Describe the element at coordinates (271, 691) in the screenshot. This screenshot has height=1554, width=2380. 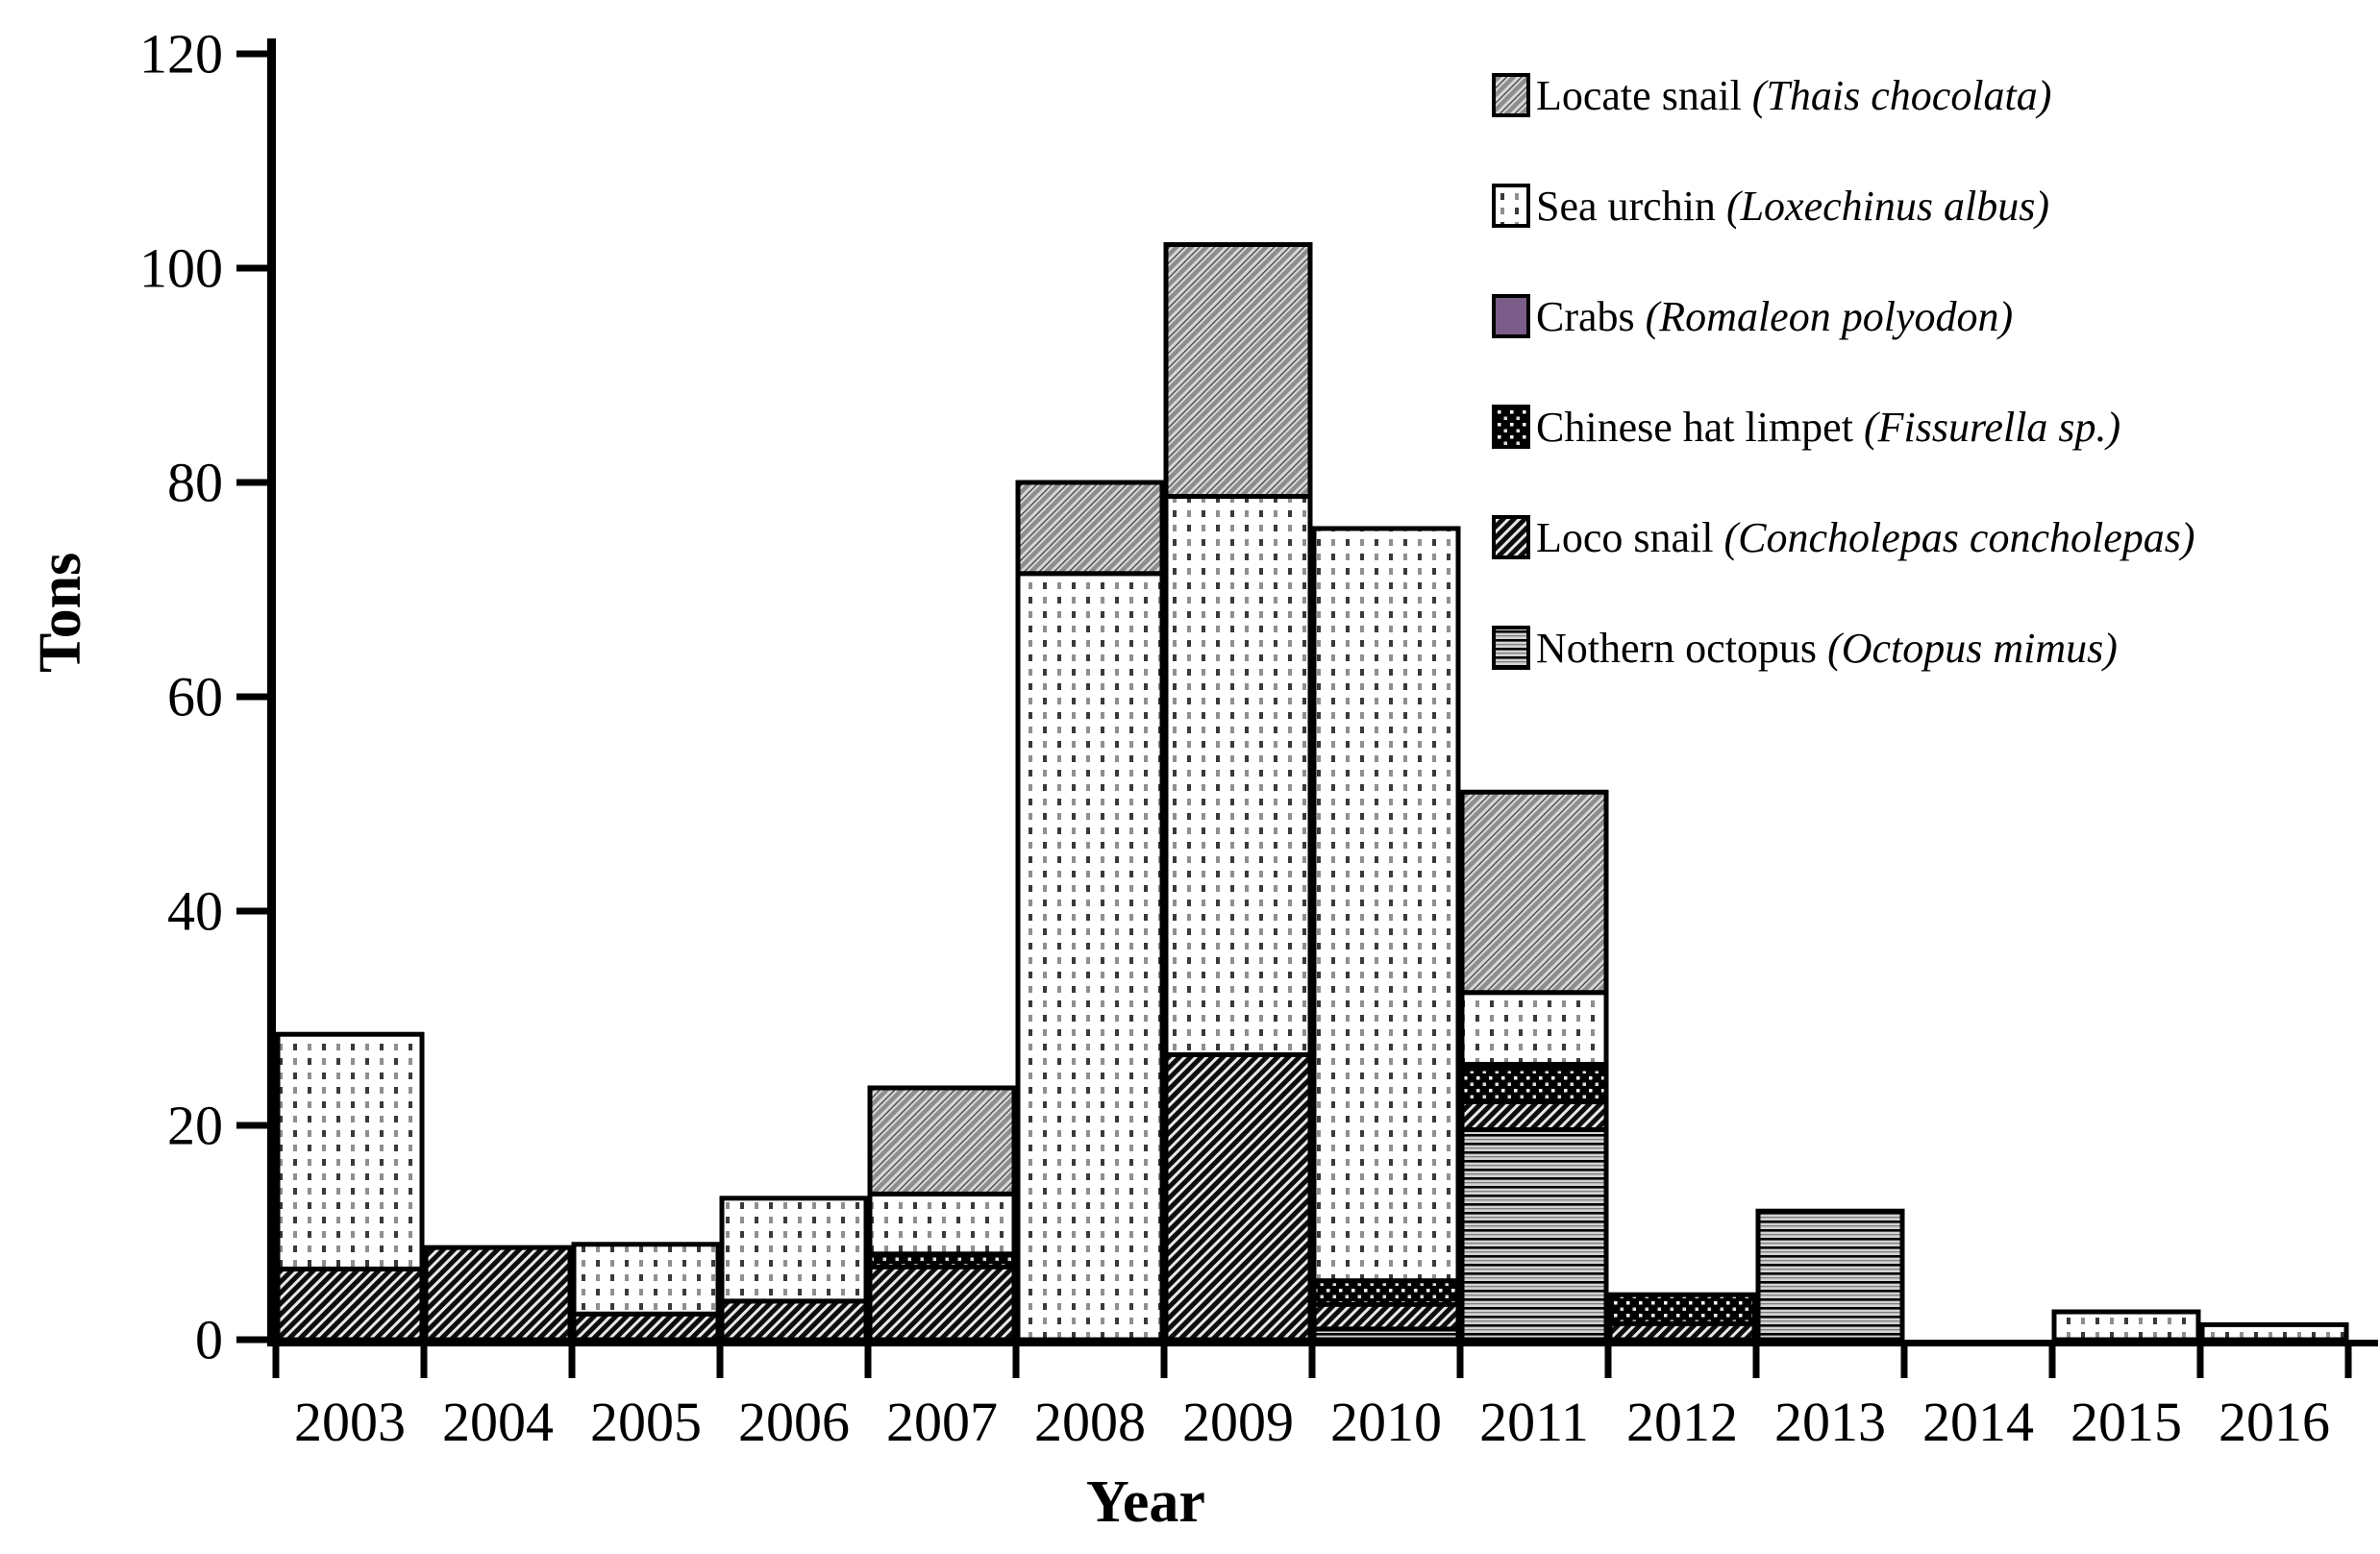
I see `y-axis-line` at that location.